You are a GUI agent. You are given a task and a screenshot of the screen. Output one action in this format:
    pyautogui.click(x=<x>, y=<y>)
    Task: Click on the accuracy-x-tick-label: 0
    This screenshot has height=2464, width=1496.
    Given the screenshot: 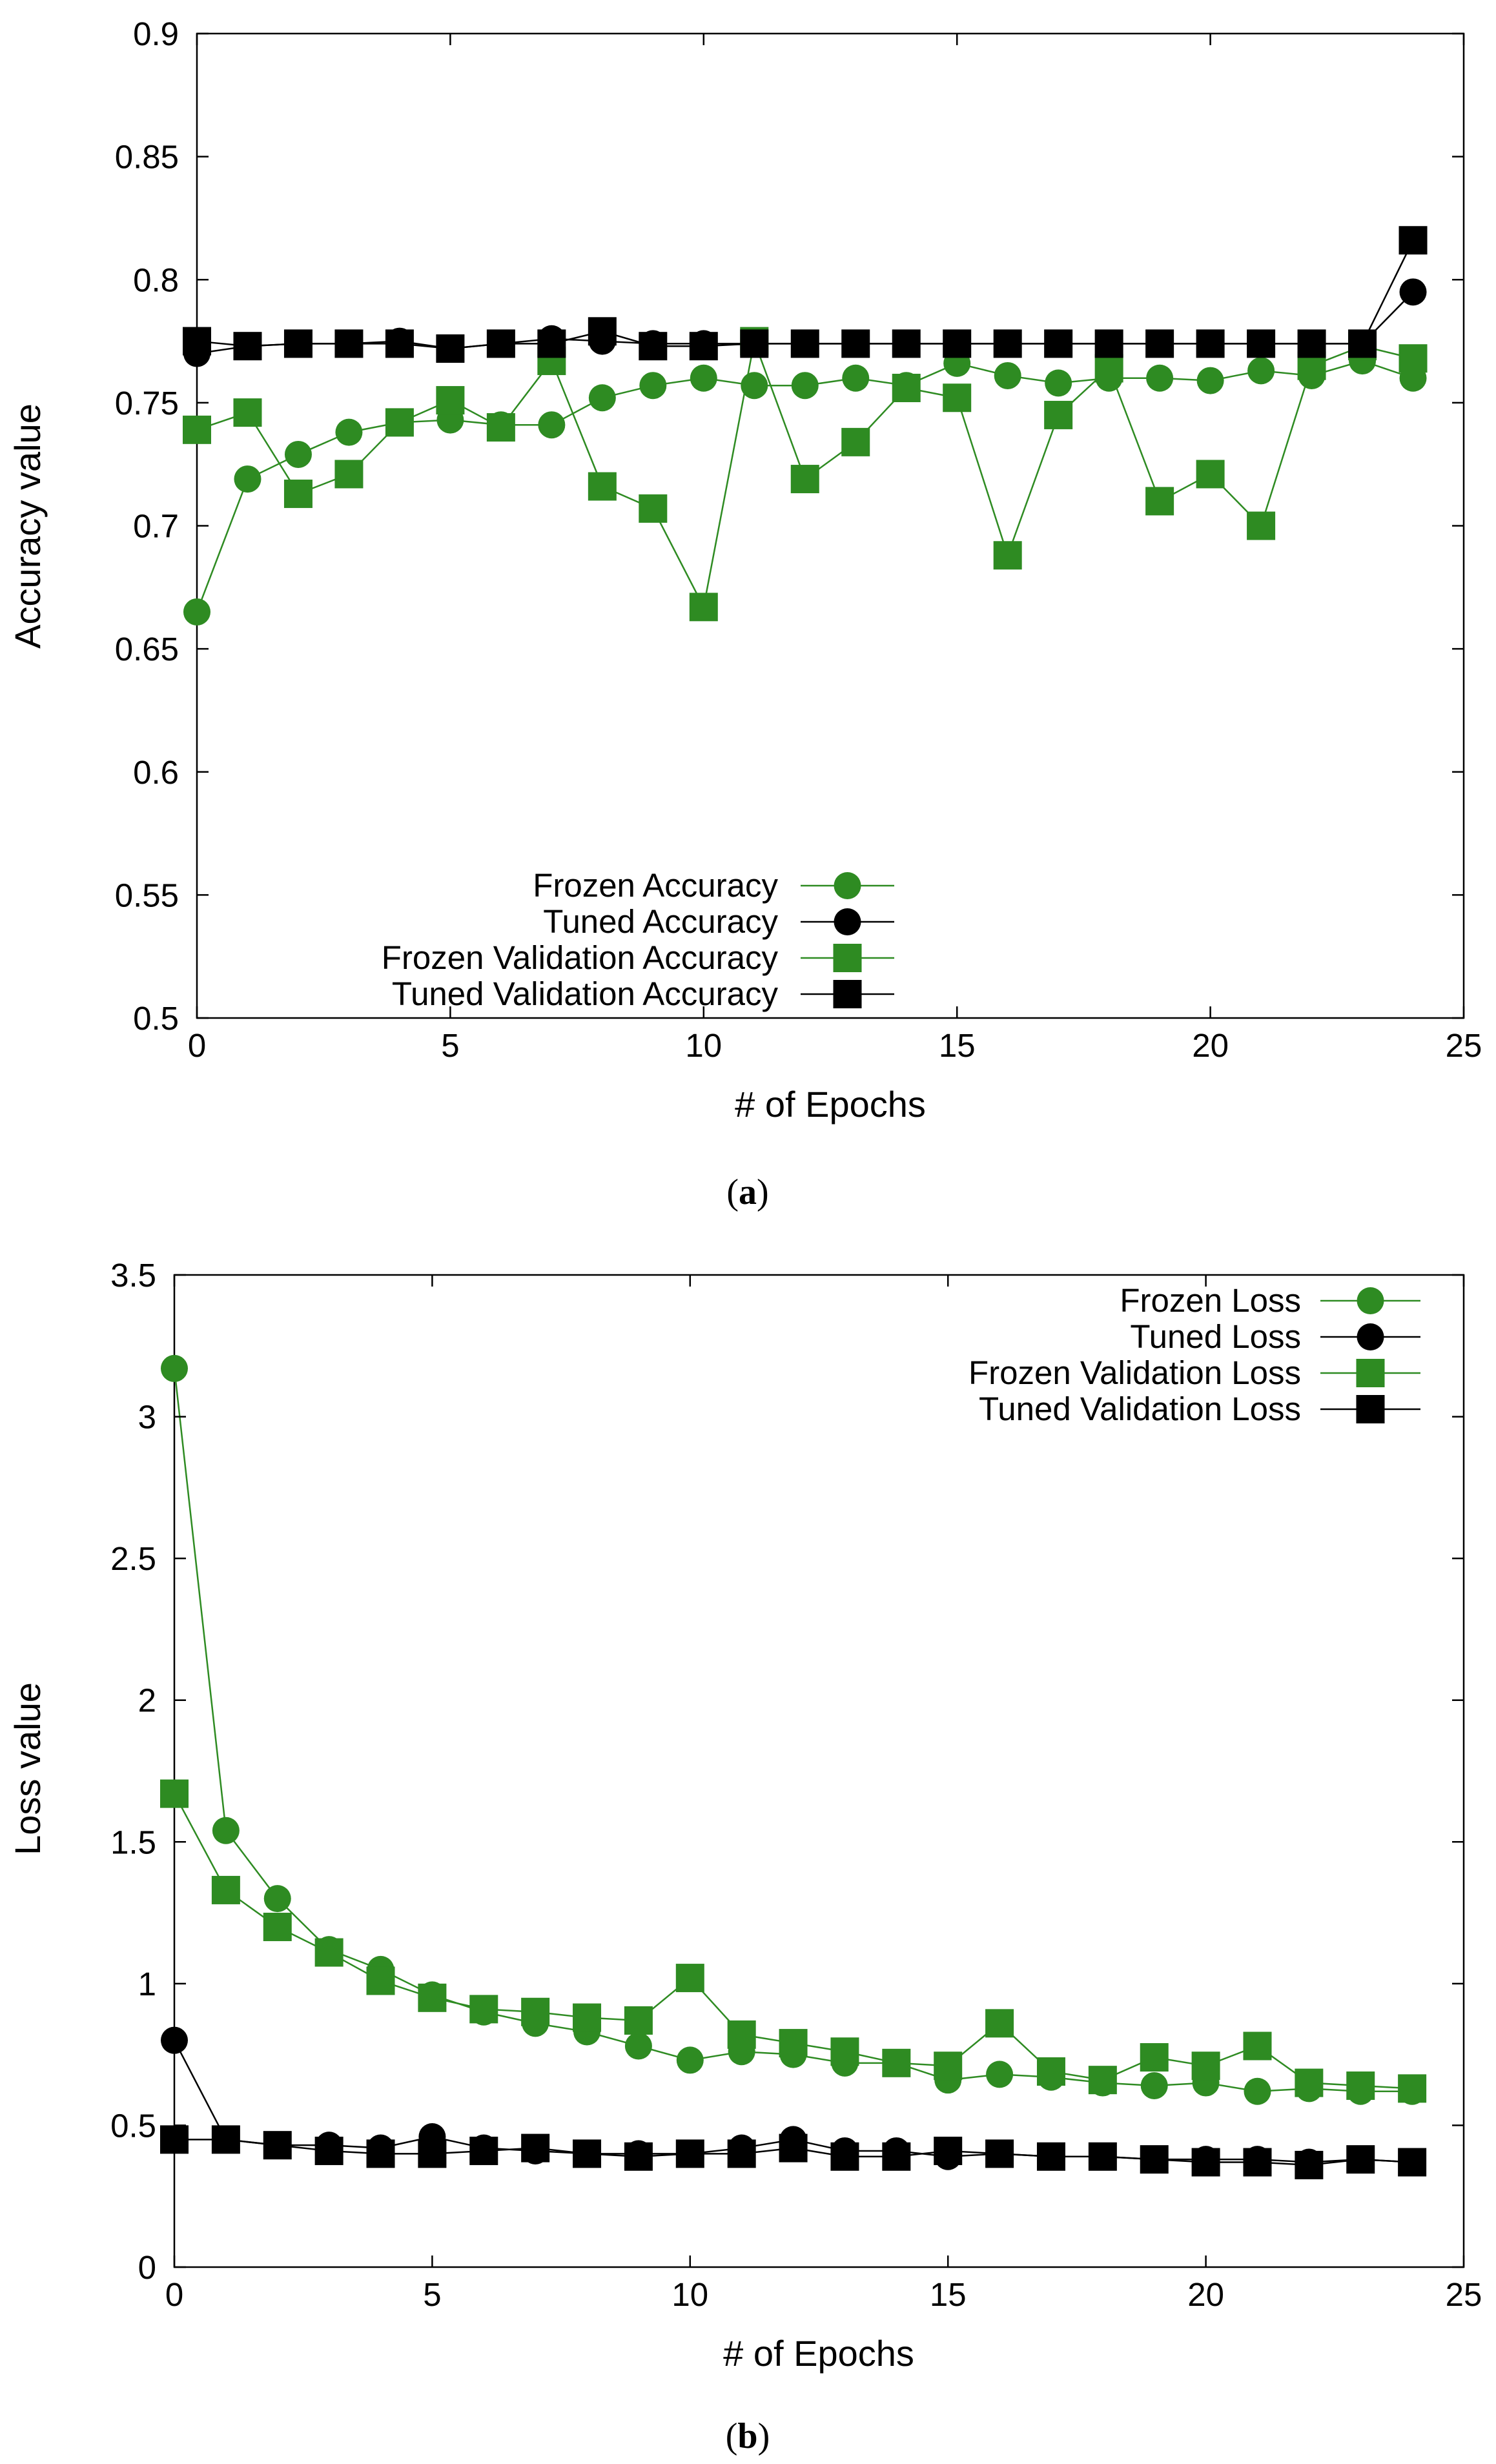 What is the action you would take?
    pyautogui.click(x=197, y=1045)
    